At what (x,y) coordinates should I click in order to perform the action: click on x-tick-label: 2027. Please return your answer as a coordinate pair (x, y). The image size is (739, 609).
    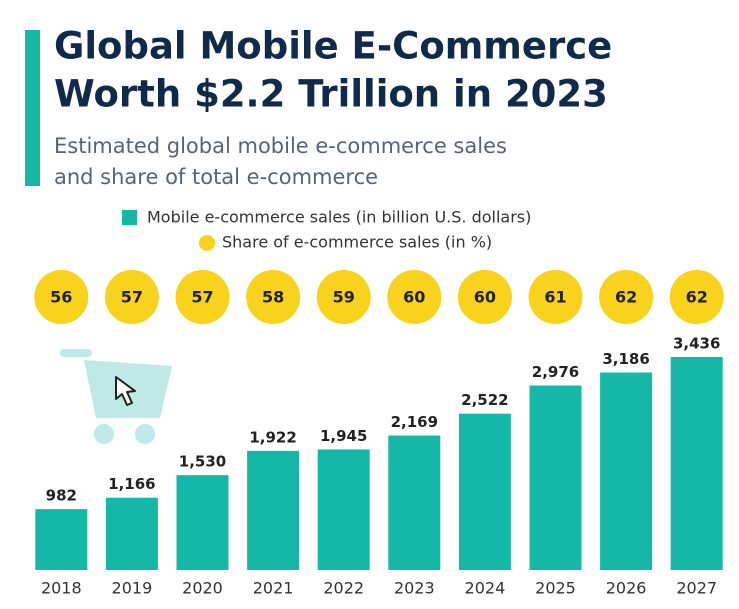
    Looking at the image, I should click on (696, 588).